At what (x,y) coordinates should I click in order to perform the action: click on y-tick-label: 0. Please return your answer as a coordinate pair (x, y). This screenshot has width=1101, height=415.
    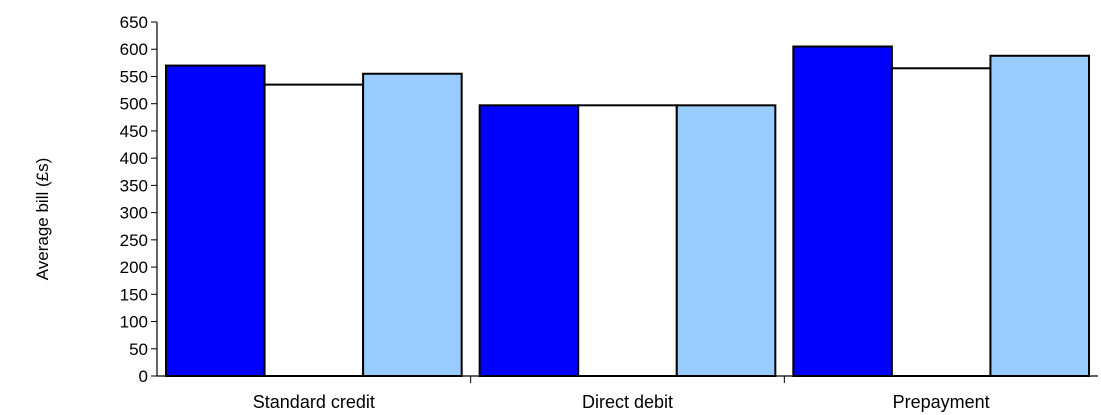
    Looking at the image, I should click on (143, 376).